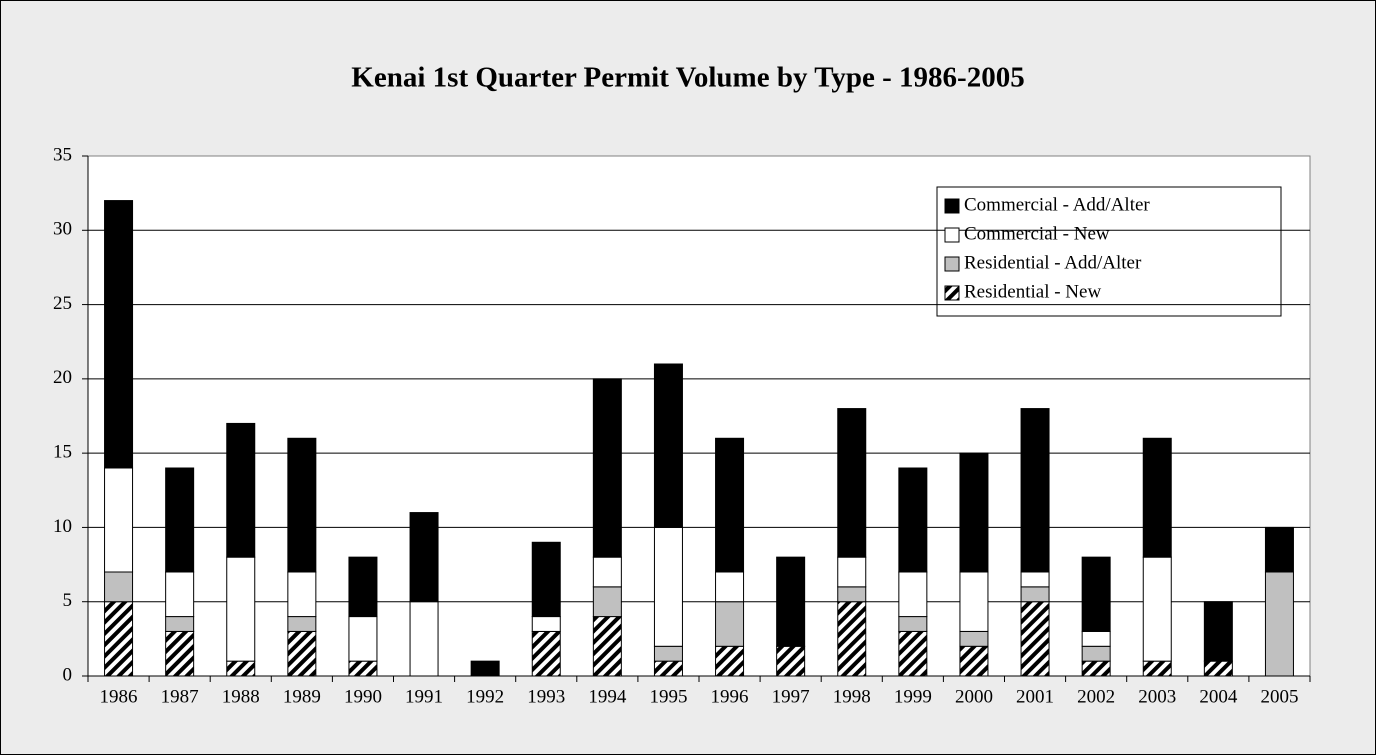 This screenshot has height=755, width=1376. What do you see at coordinates (791, 696) in the screenshot?
I see `x-tick-label: 1997` at bounding box center [791, 696].